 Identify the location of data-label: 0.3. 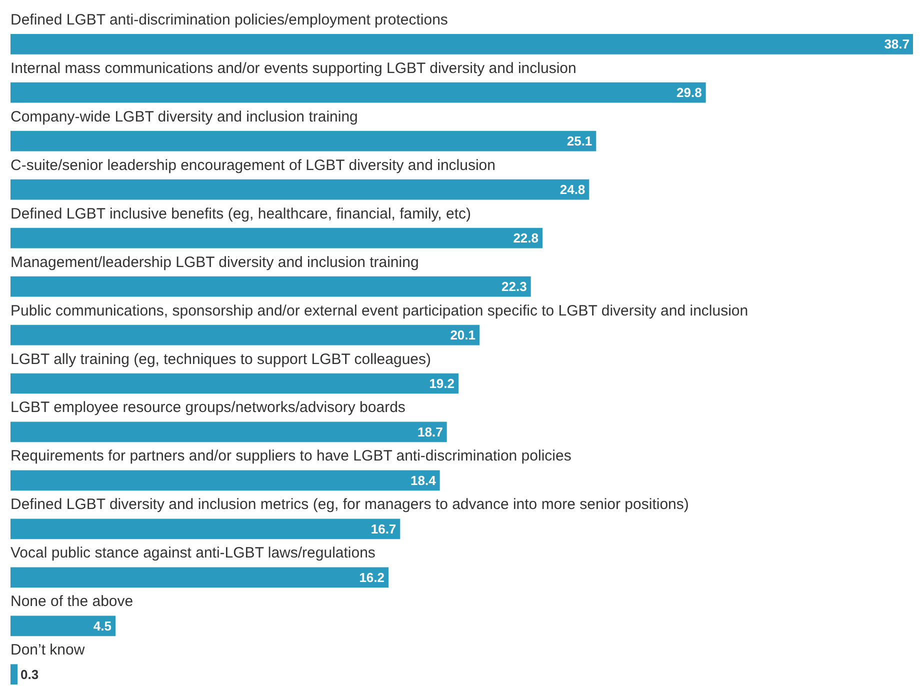
(29, 674).